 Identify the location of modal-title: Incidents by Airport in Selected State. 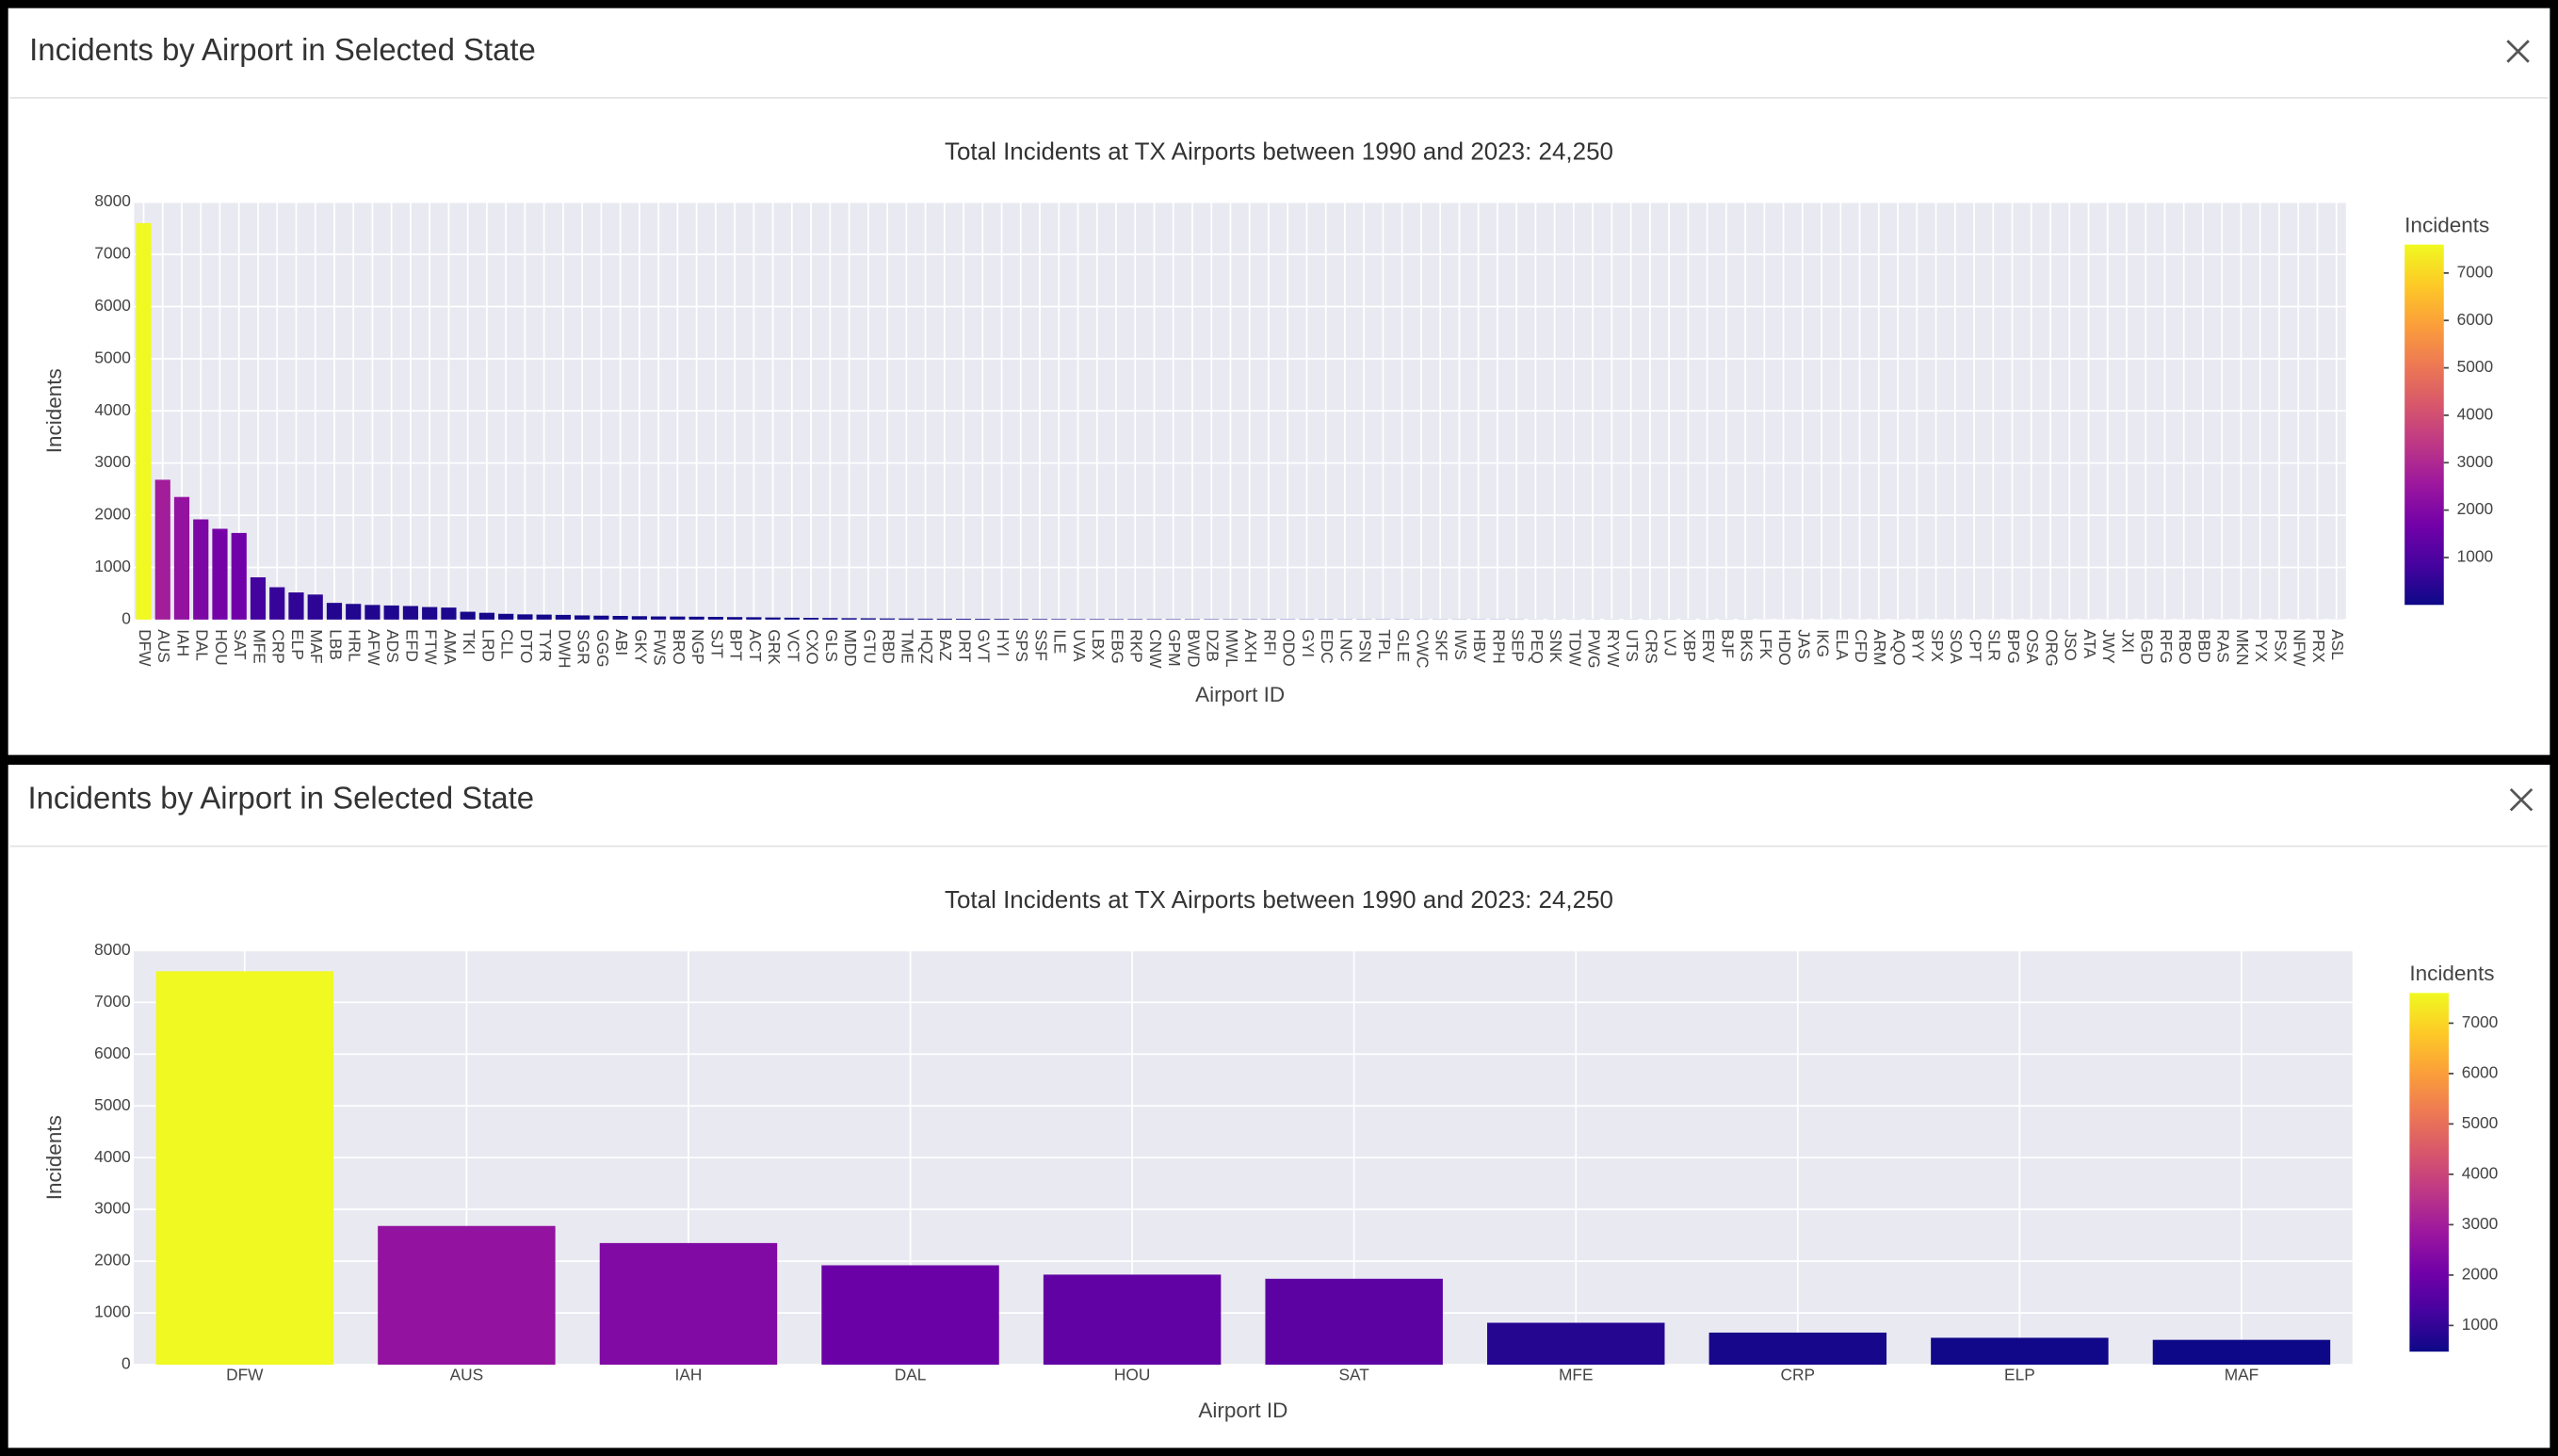
(282, 49).